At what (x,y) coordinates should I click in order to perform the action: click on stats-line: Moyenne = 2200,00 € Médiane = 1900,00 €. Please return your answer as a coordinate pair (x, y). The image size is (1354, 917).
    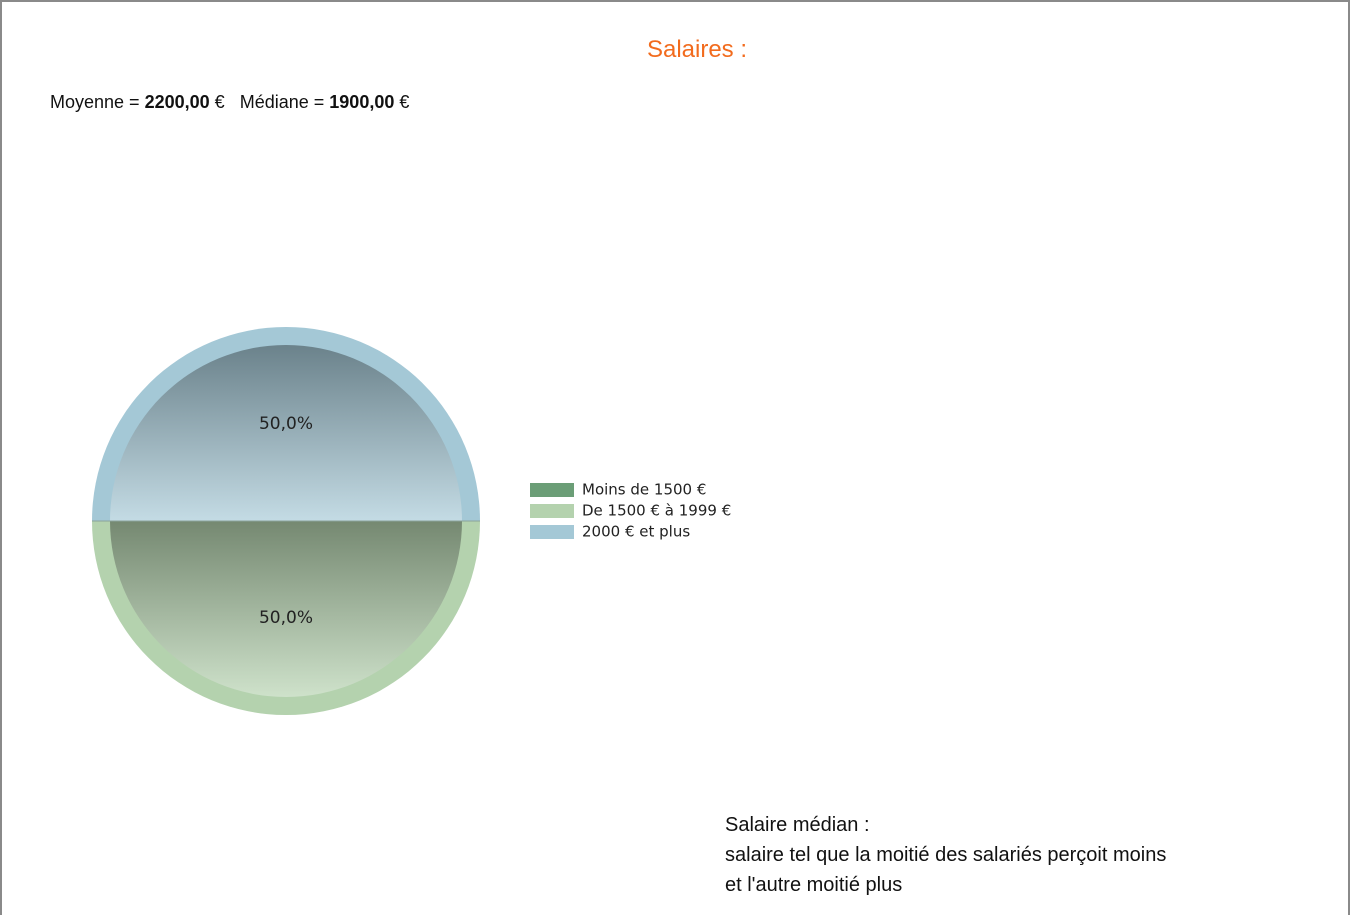
    Looking at the image, I should click on (229, 102).